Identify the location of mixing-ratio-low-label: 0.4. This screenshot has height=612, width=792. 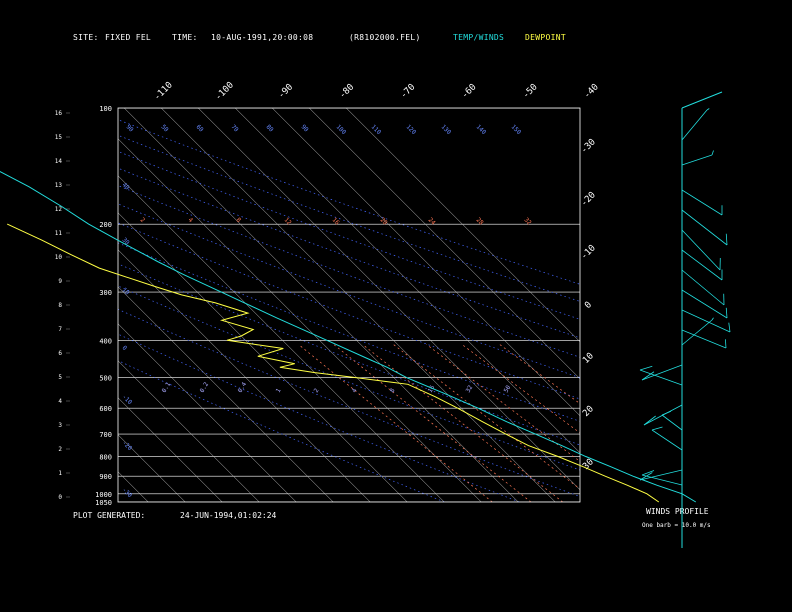
(243, 387).